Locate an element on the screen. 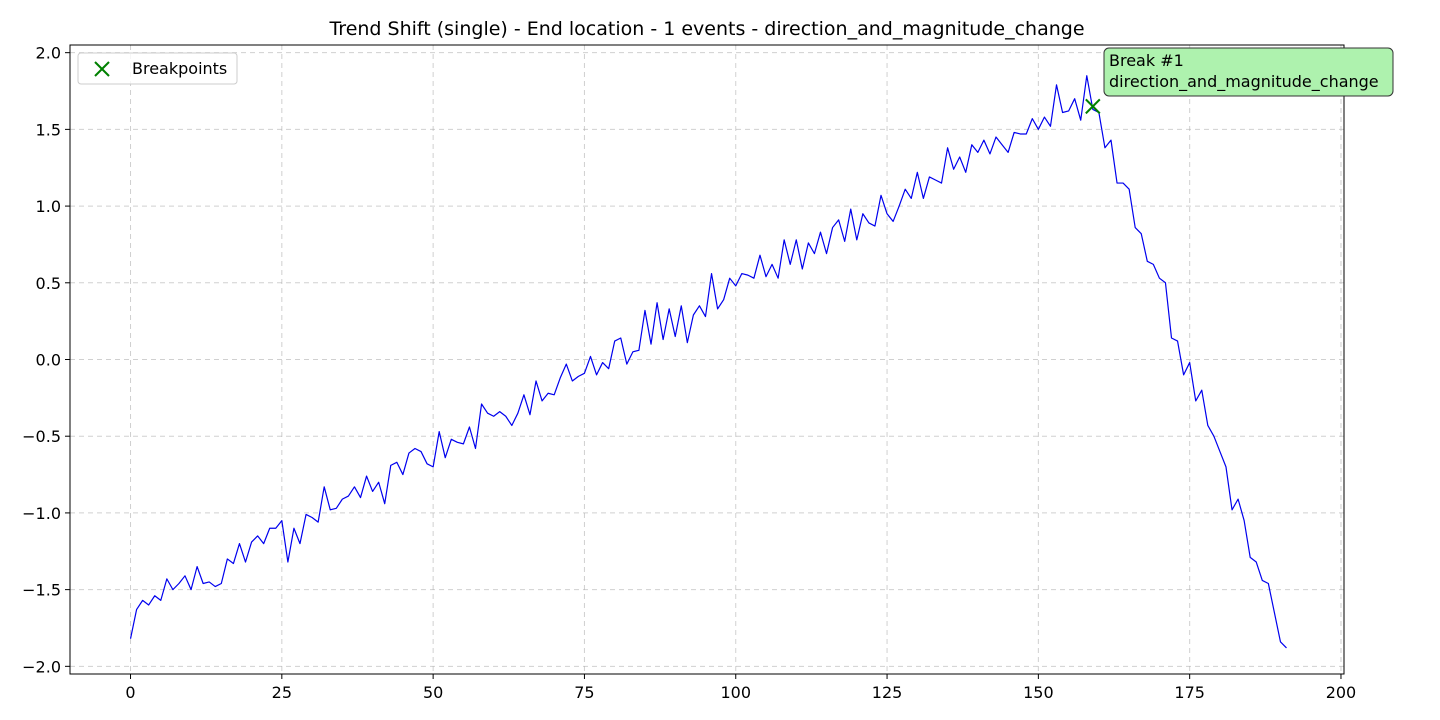 This screenshot has height=720, width=1440. breakpoint-x-icon is located at coordinates (1093, 106).